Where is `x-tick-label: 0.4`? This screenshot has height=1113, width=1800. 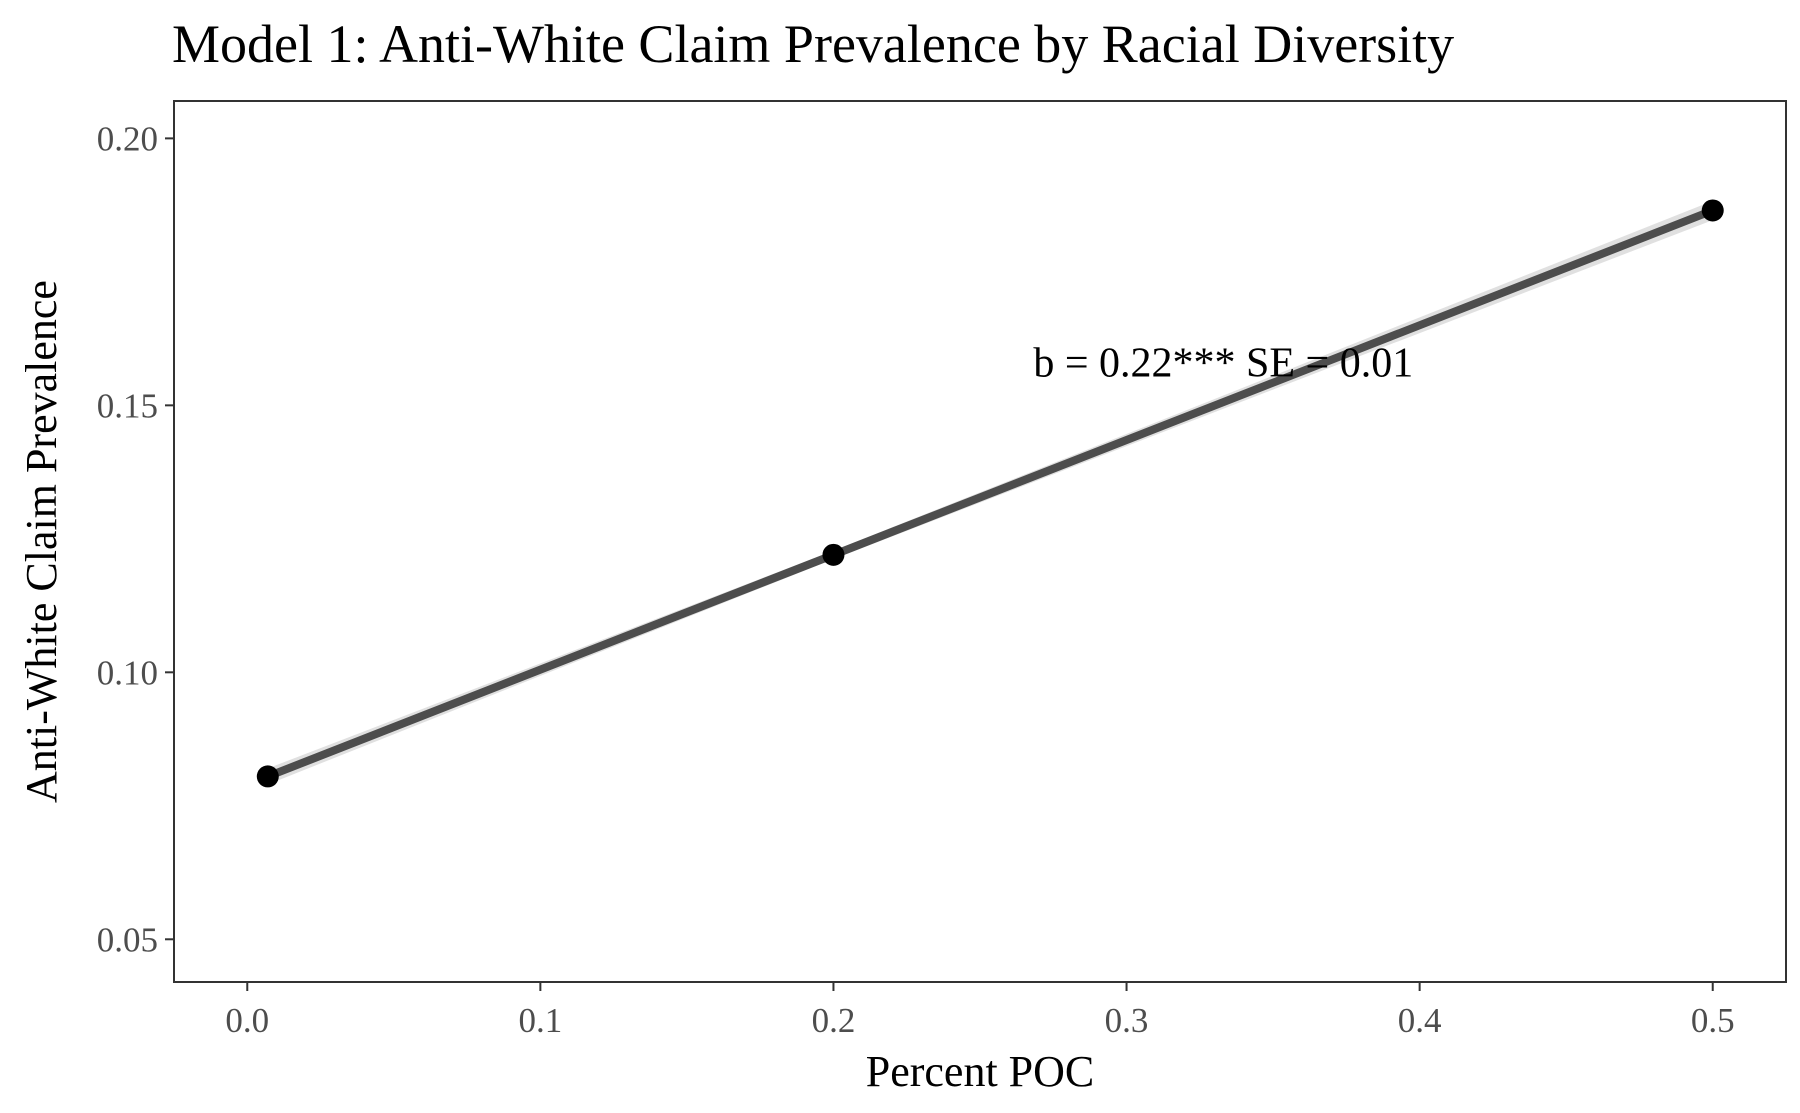 x-tick-label: 0.4 is located at coordinates (1420, 1020).